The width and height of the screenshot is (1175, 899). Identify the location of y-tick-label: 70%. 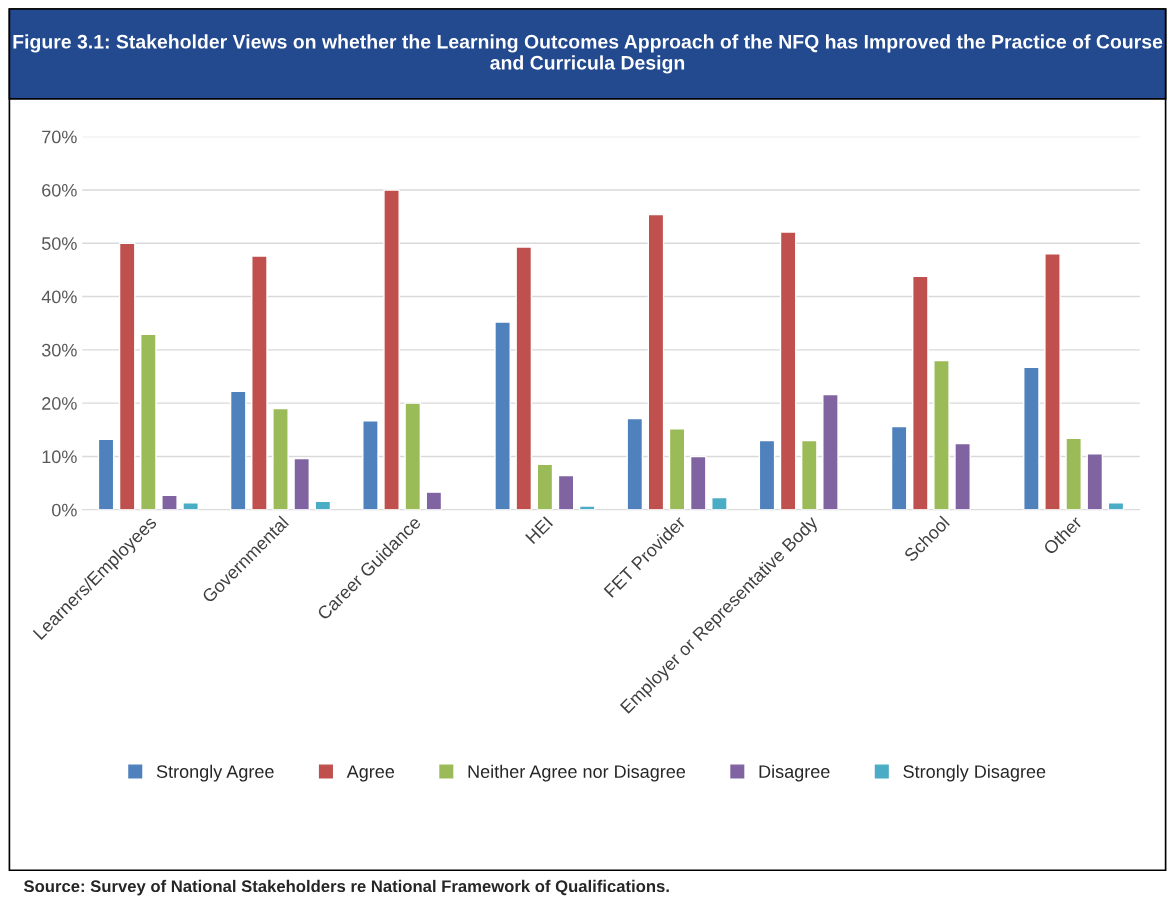
(59, 137).